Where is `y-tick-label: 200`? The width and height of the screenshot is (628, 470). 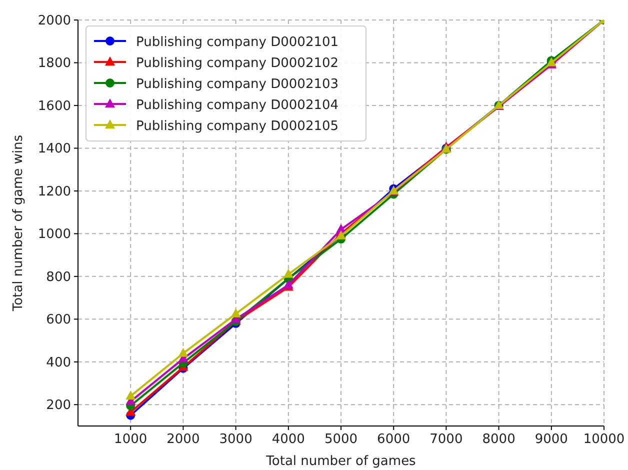 y-tick-label: 200 is located at coordinates (58, 406).